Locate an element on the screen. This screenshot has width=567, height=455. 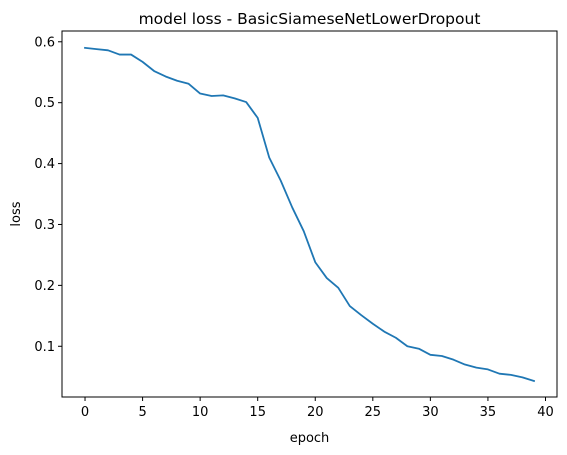
x-tick-label: 5 is located at coordinates (142, 412).